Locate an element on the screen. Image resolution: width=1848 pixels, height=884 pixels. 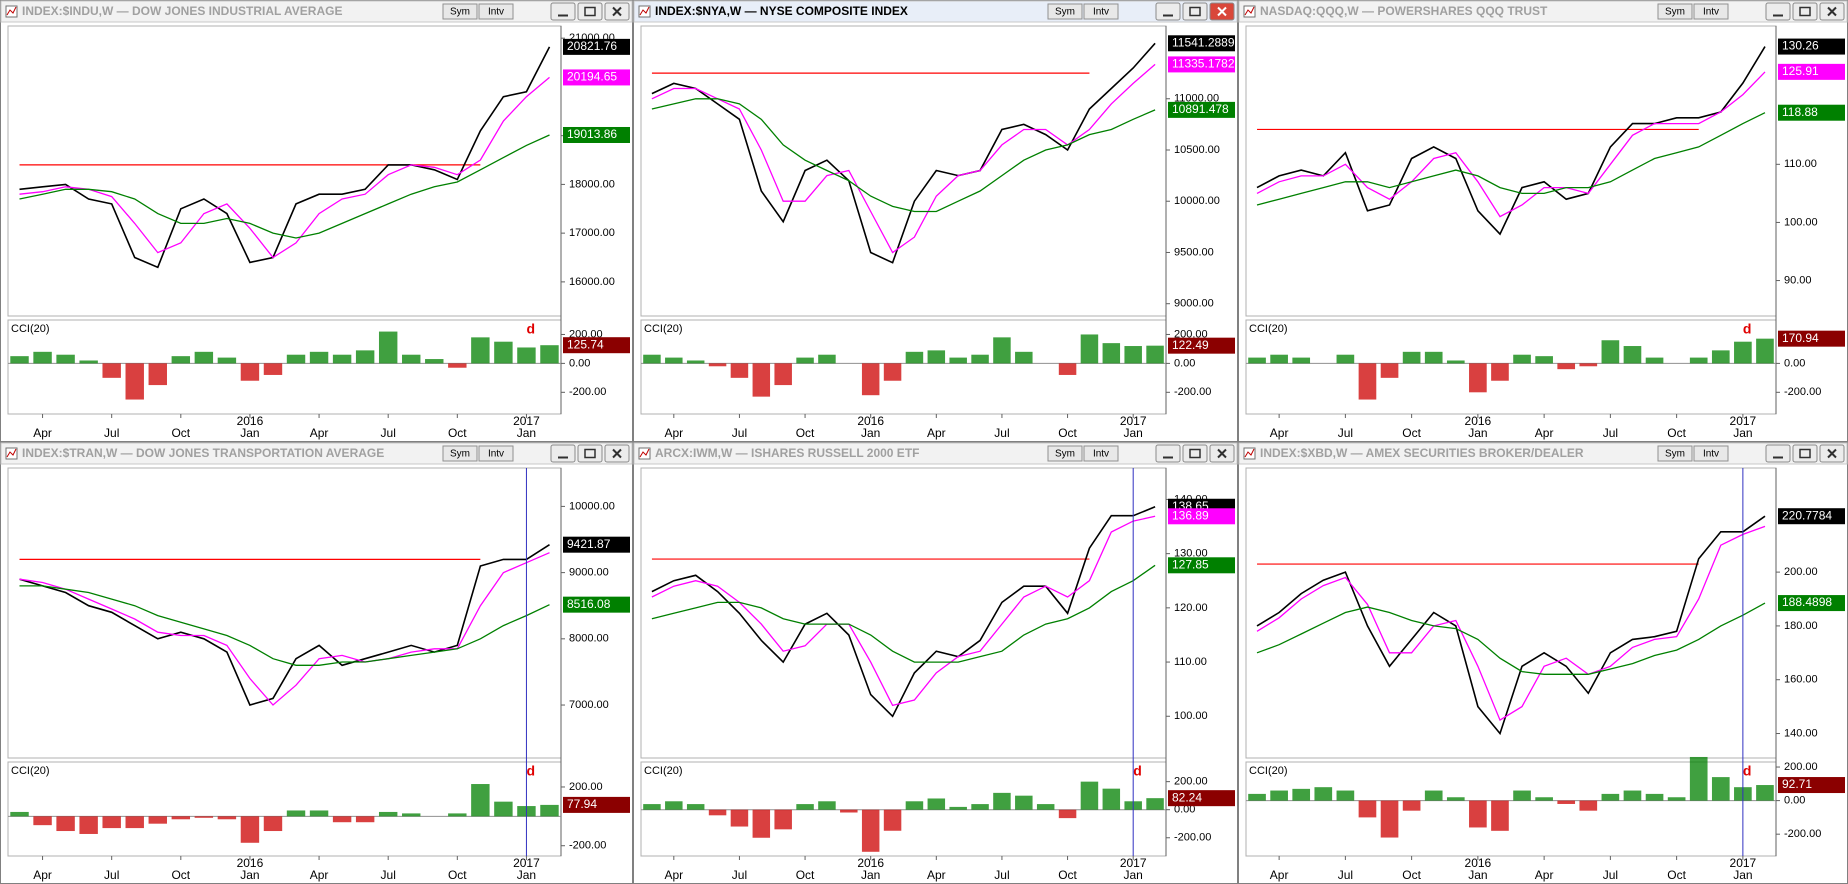
cci-tick-label: 0.00 is located at coordinates (1184, 810).